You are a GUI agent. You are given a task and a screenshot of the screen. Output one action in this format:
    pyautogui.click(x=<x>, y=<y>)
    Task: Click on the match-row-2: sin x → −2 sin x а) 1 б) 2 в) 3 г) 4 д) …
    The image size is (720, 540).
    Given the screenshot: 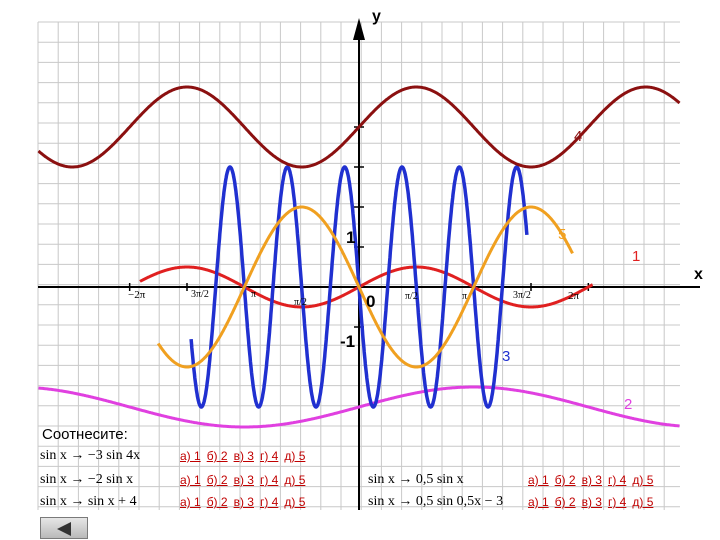 What is the action you would take?
    pyautogui.click(x=172, y=480)
    